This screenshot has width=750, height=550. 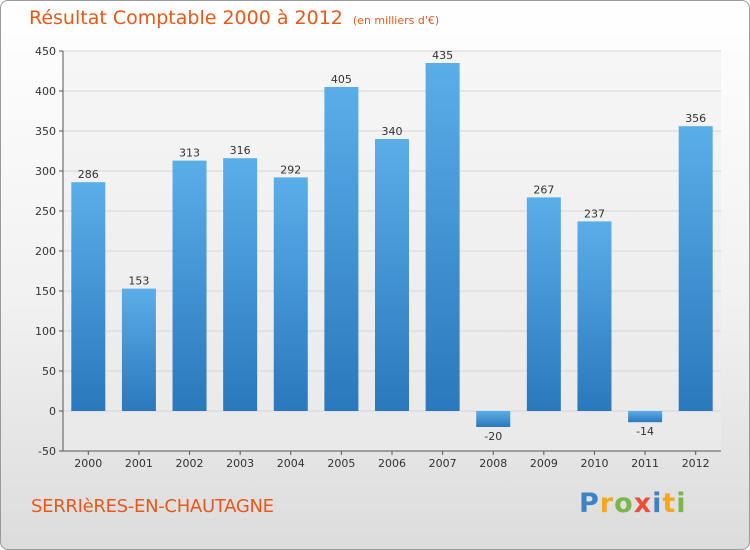 I want to click on bar-value-label: 237, so click(x=594, y=213).